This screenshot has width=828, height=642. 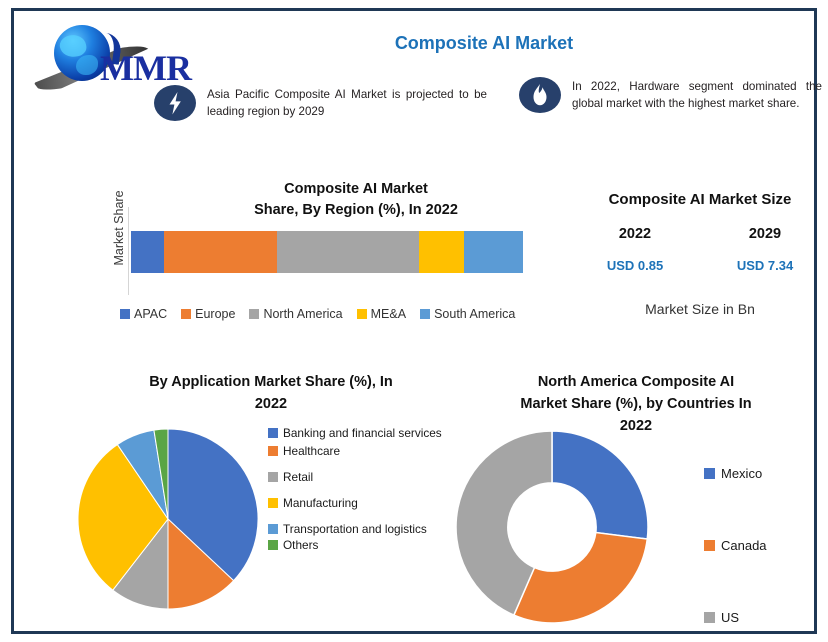 I want to click on legend-label: APAC, so click(x=151, y=314).